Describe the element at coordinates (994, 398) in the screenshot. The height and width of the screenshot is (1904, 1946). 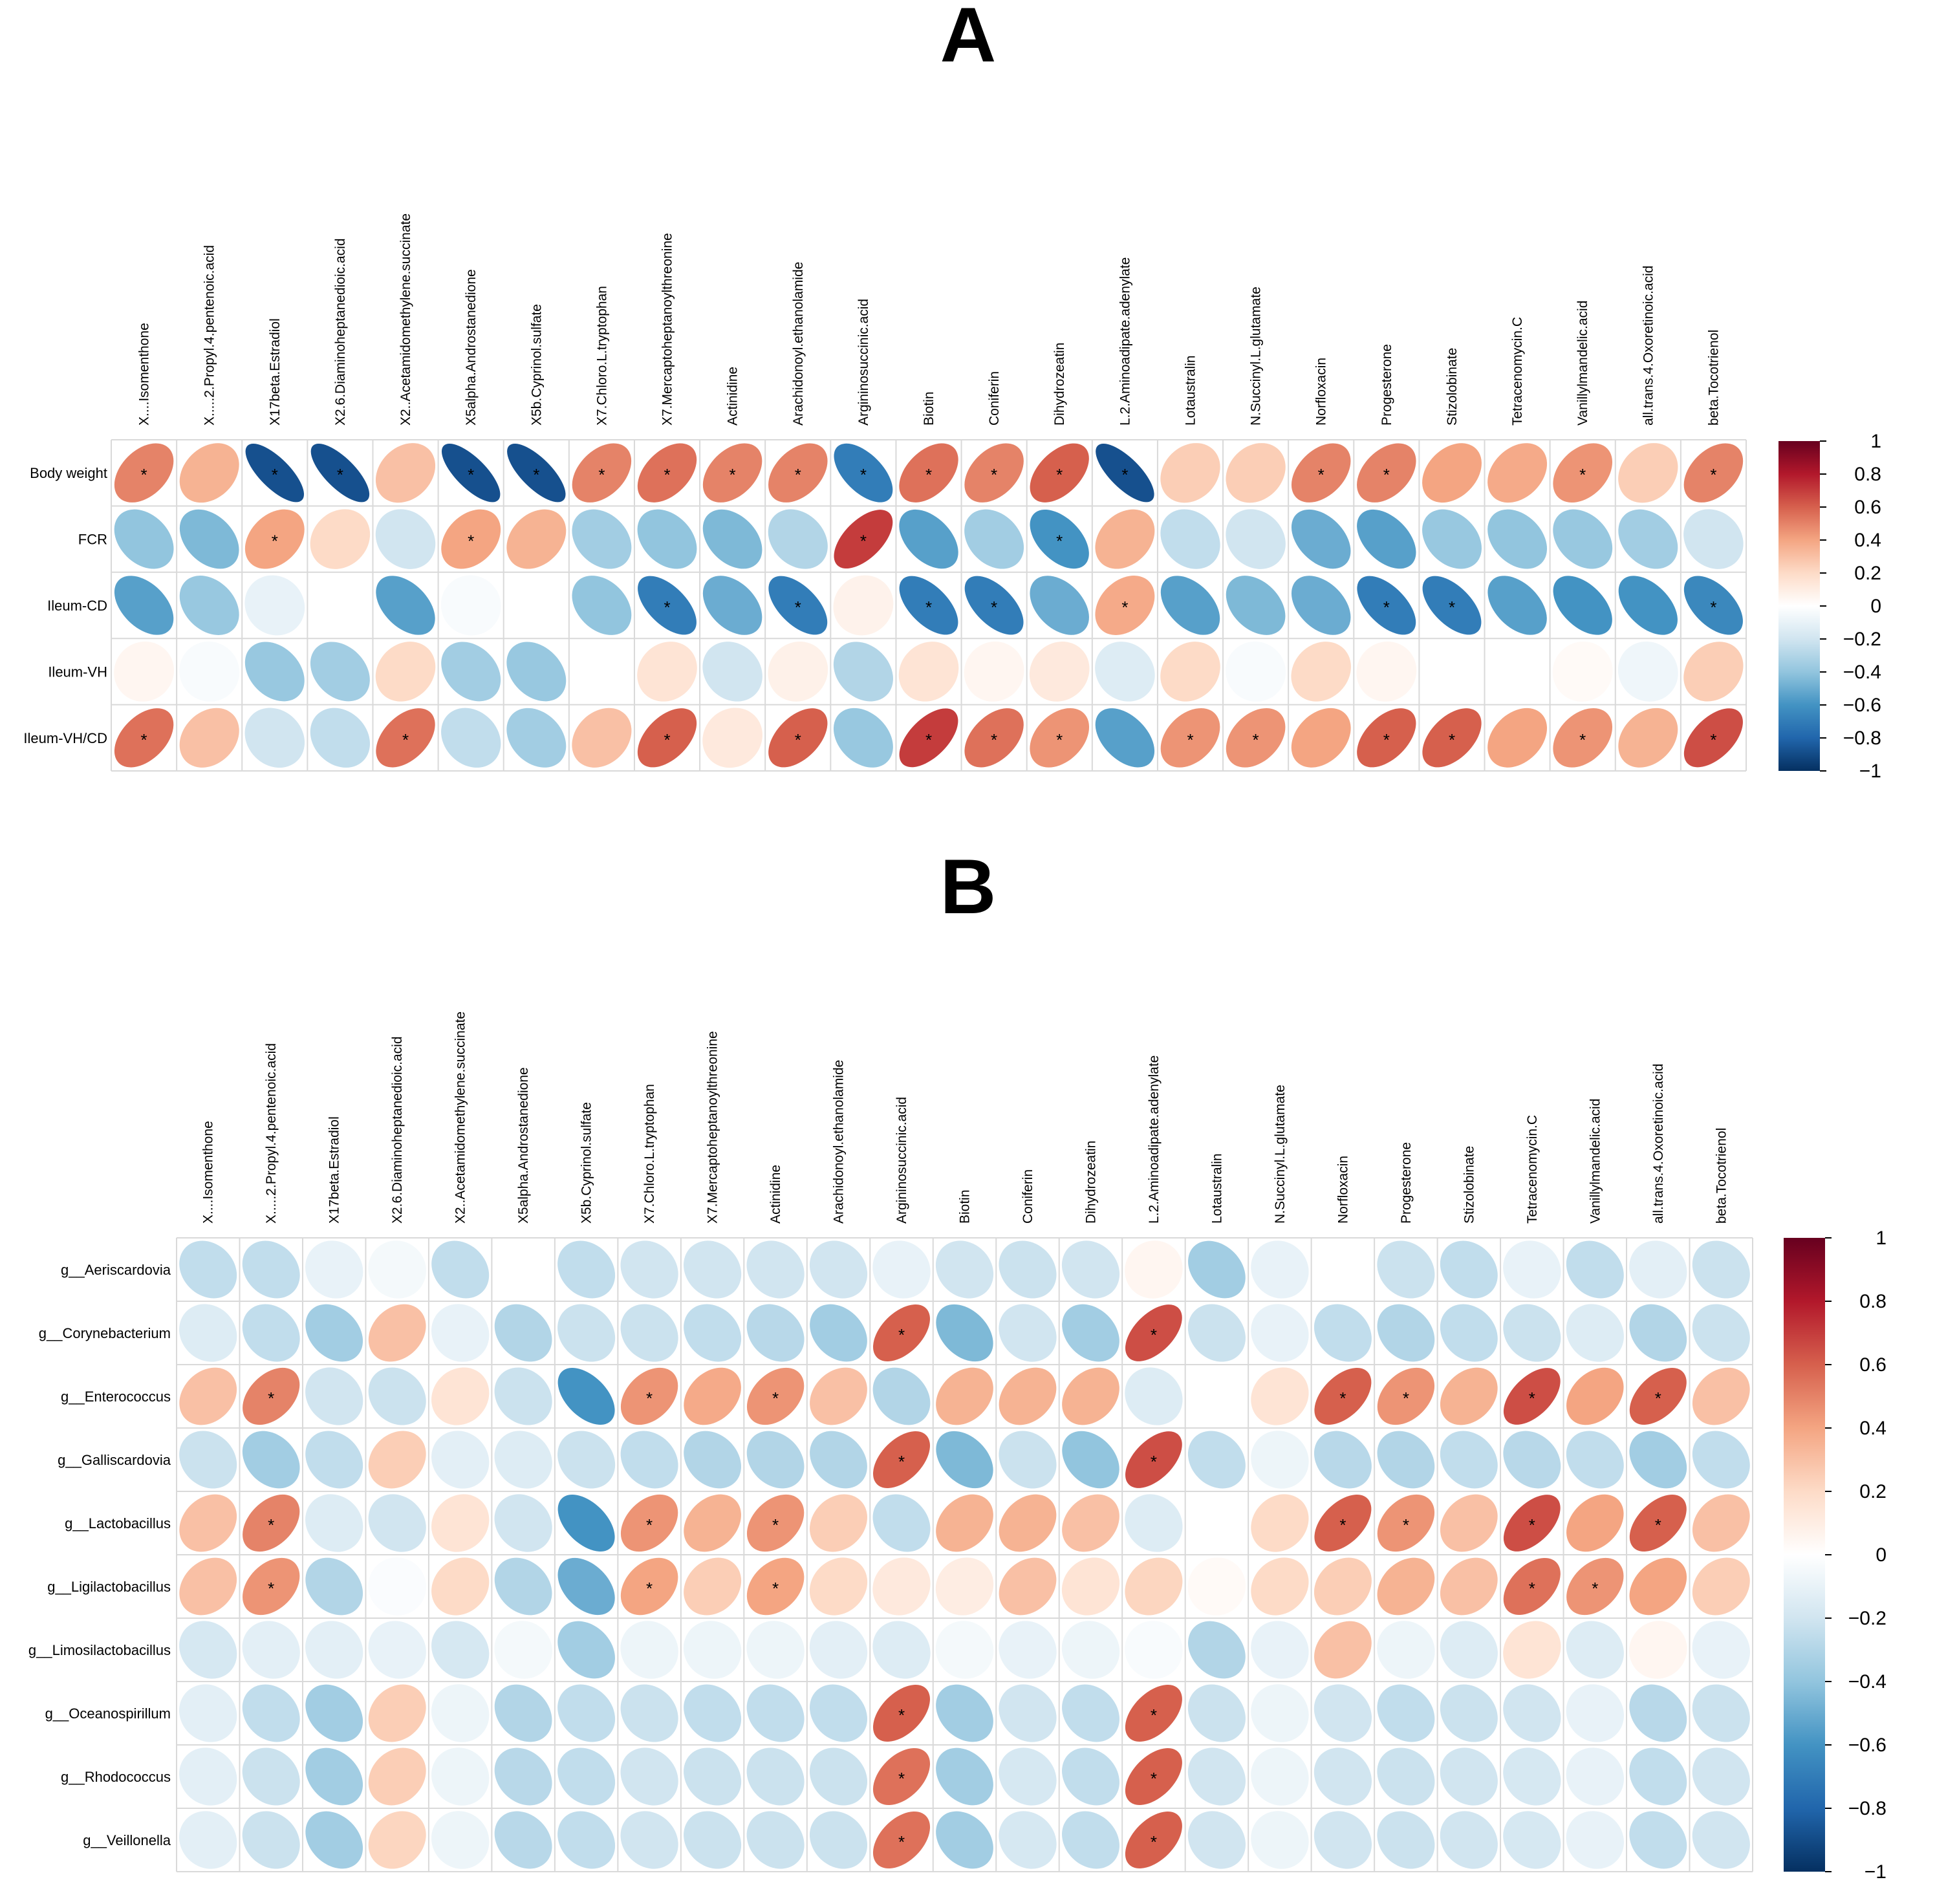
I see `col-label-coniferin: Coniferin` at that location.